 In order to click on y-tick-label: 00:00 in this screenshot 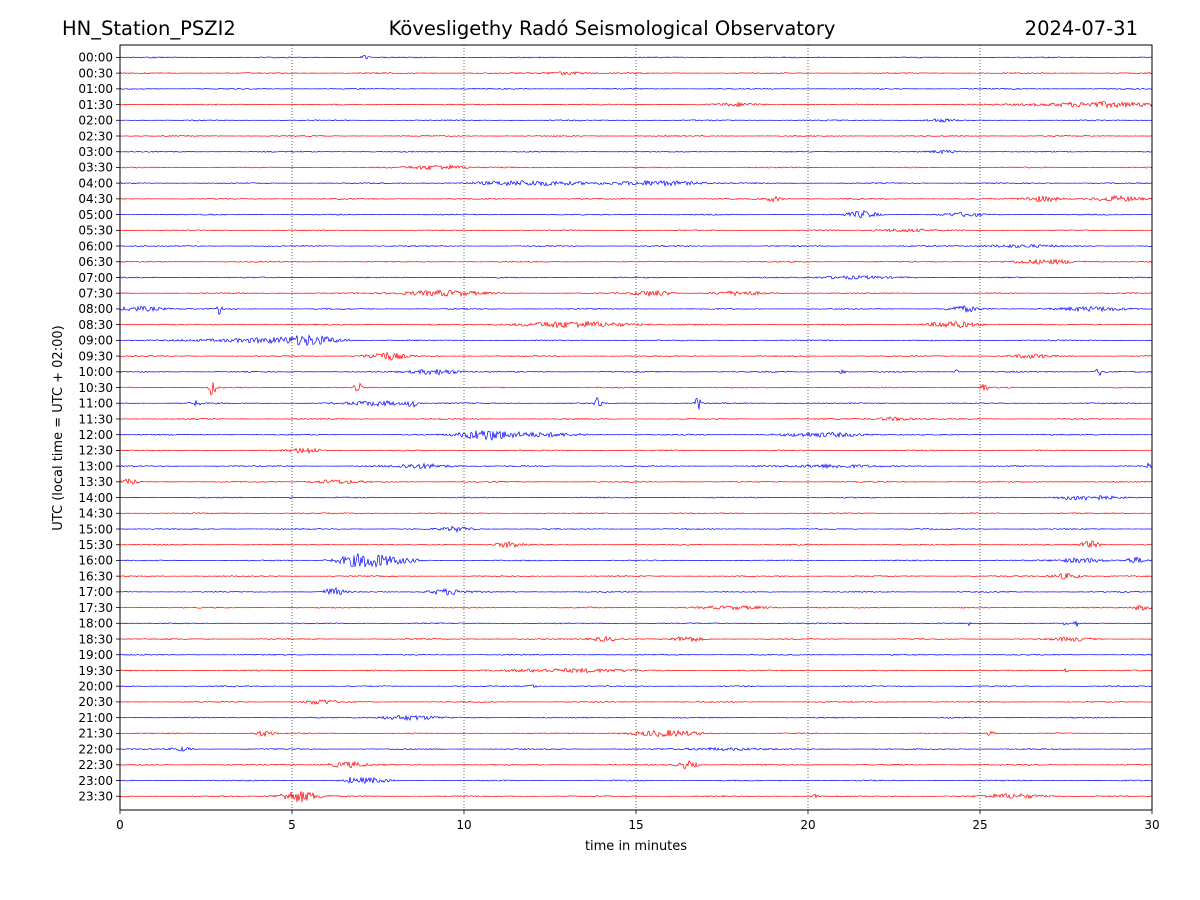, I will do `click(95, 58)`.